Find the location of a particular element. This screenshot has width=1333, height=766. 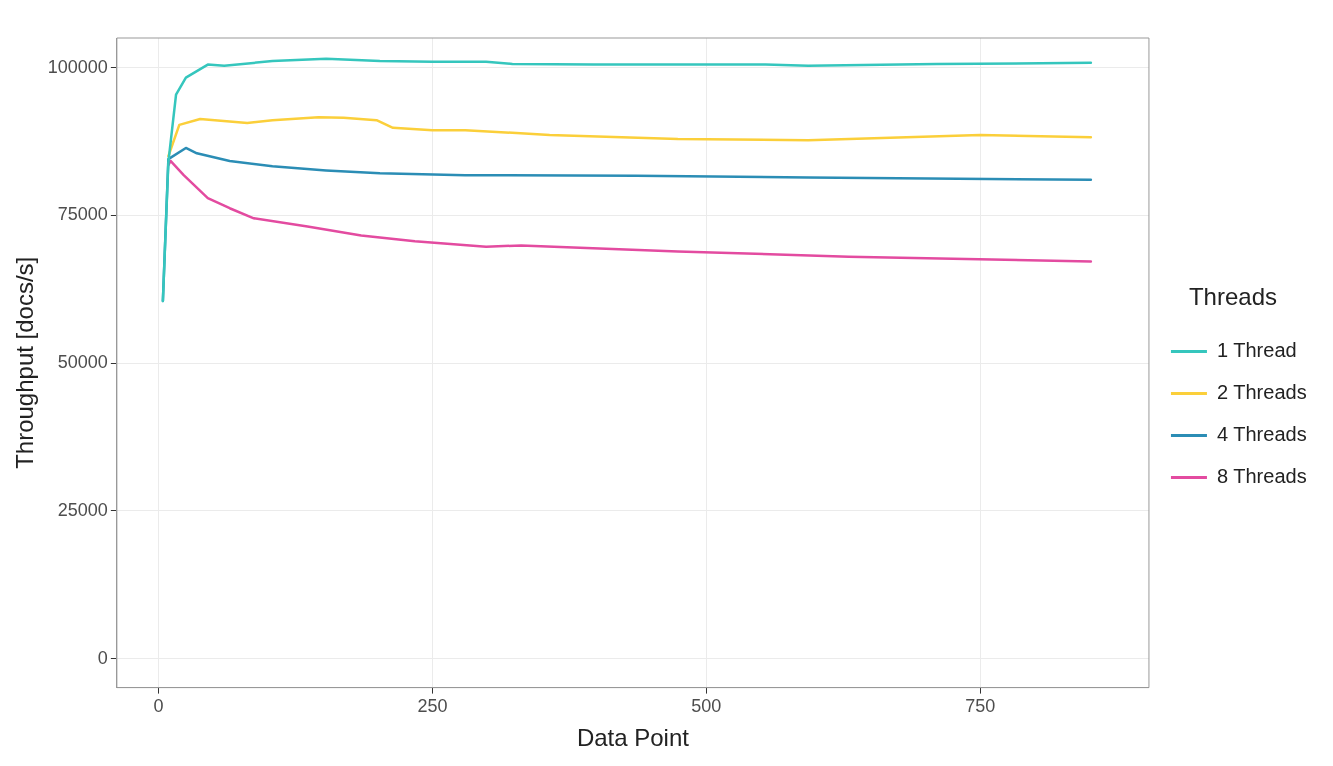

y-tick-label: 25000 is located at coordinates (82, 509).